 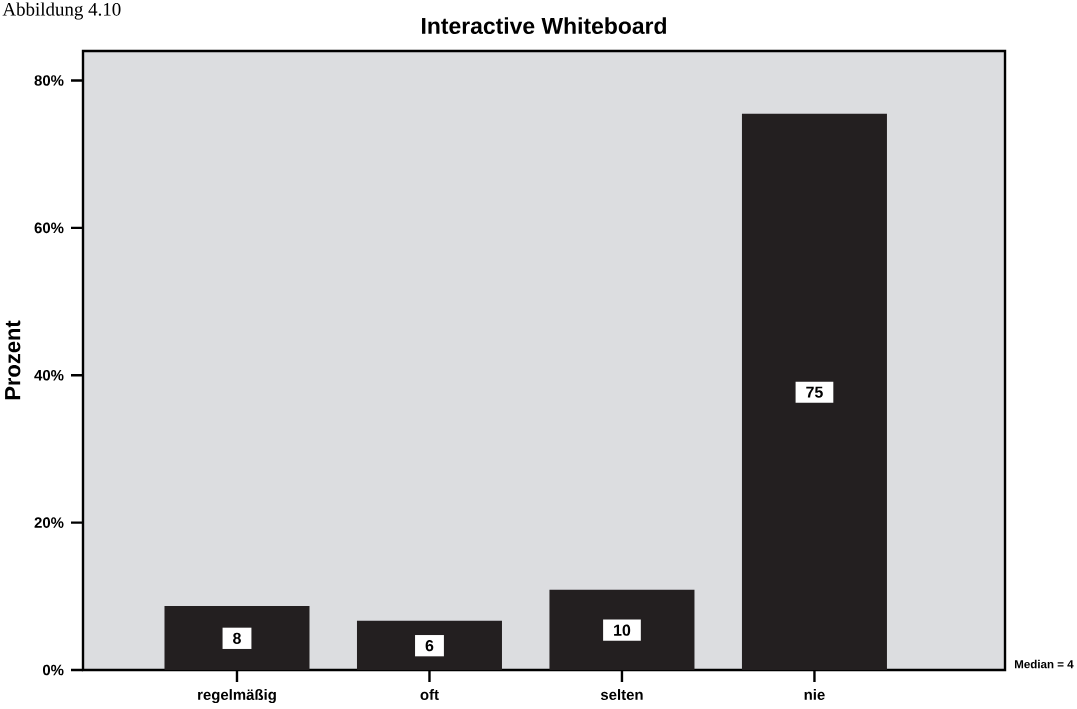 What do you see at coordinates (13, 360) in the screenshot?
I see `y-axis-title: Prozent` at bounding box center [13, 360].